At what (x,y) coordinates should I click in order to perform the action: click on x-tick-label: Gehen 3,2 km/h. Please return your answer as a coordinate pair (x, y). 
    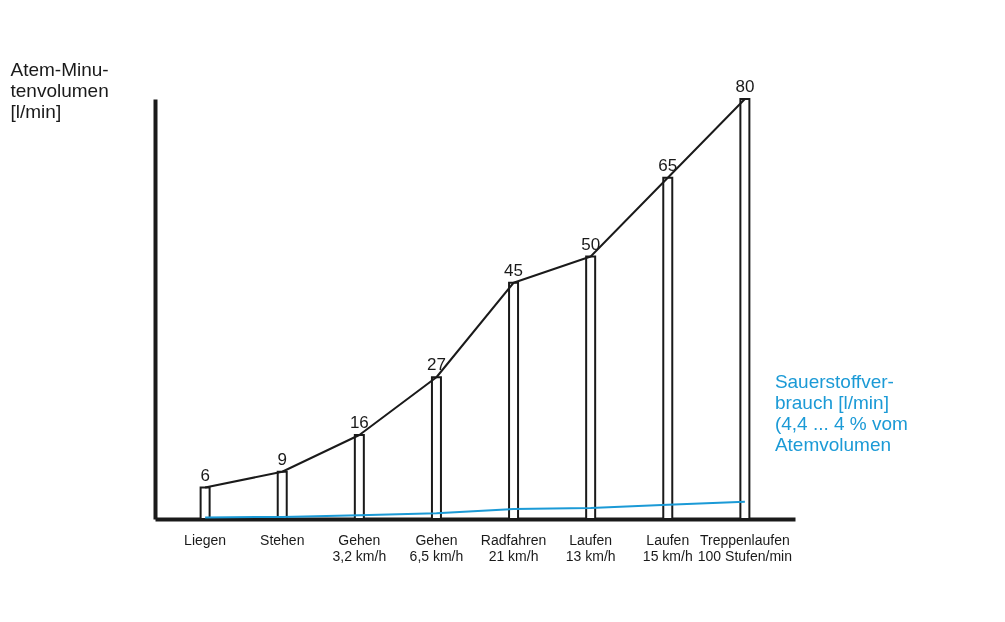
    Looking at the image, I should click on (359, 547).